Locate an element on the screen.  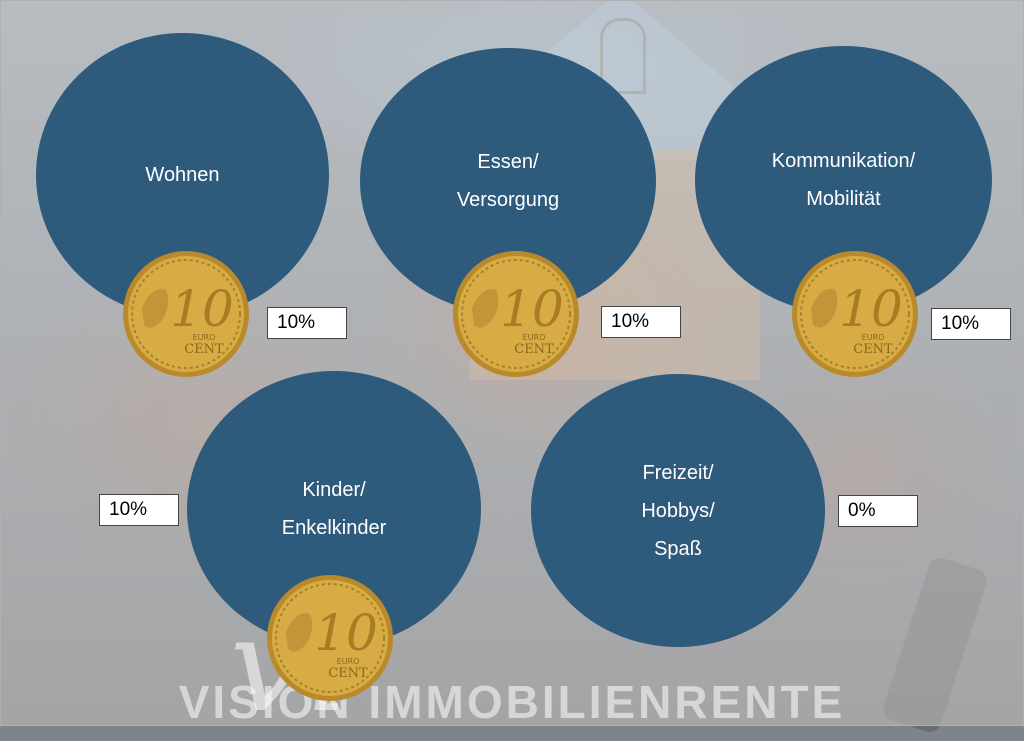
watermark-text: VISION IMMOBILIENRENTE is located at coordinates (512, 702).